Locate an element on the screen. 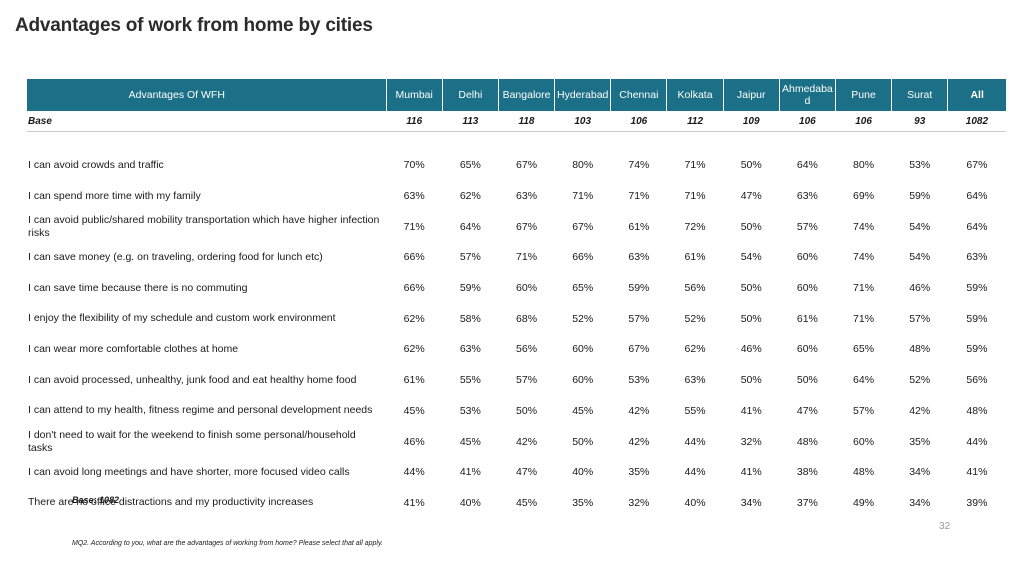 The width and height of the screenshot is (1024, 576). row-value: 80% is located at coordinates (583, 165).